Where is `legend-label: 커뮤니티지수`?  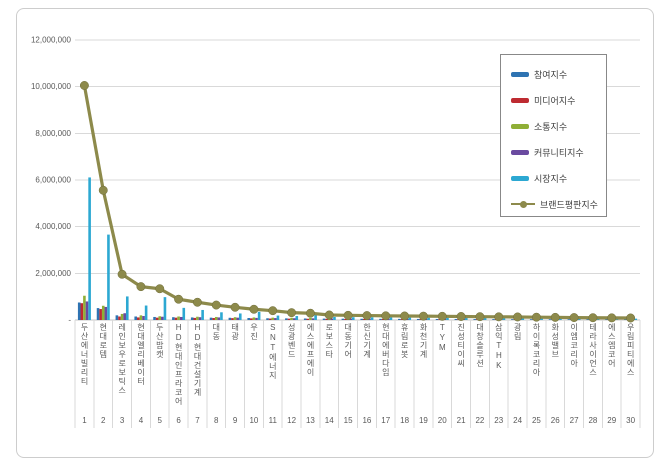
legend-label: 커뮤니티지수 is located at coordinates (559, 152).